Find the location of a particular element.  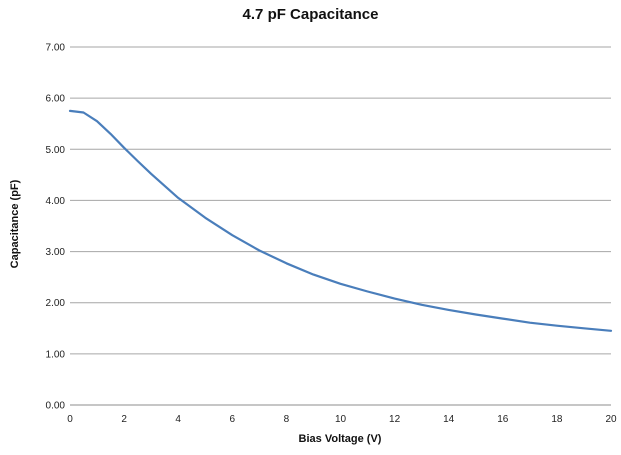

x-tick-label: 20 is located at coordinates (611, 419).